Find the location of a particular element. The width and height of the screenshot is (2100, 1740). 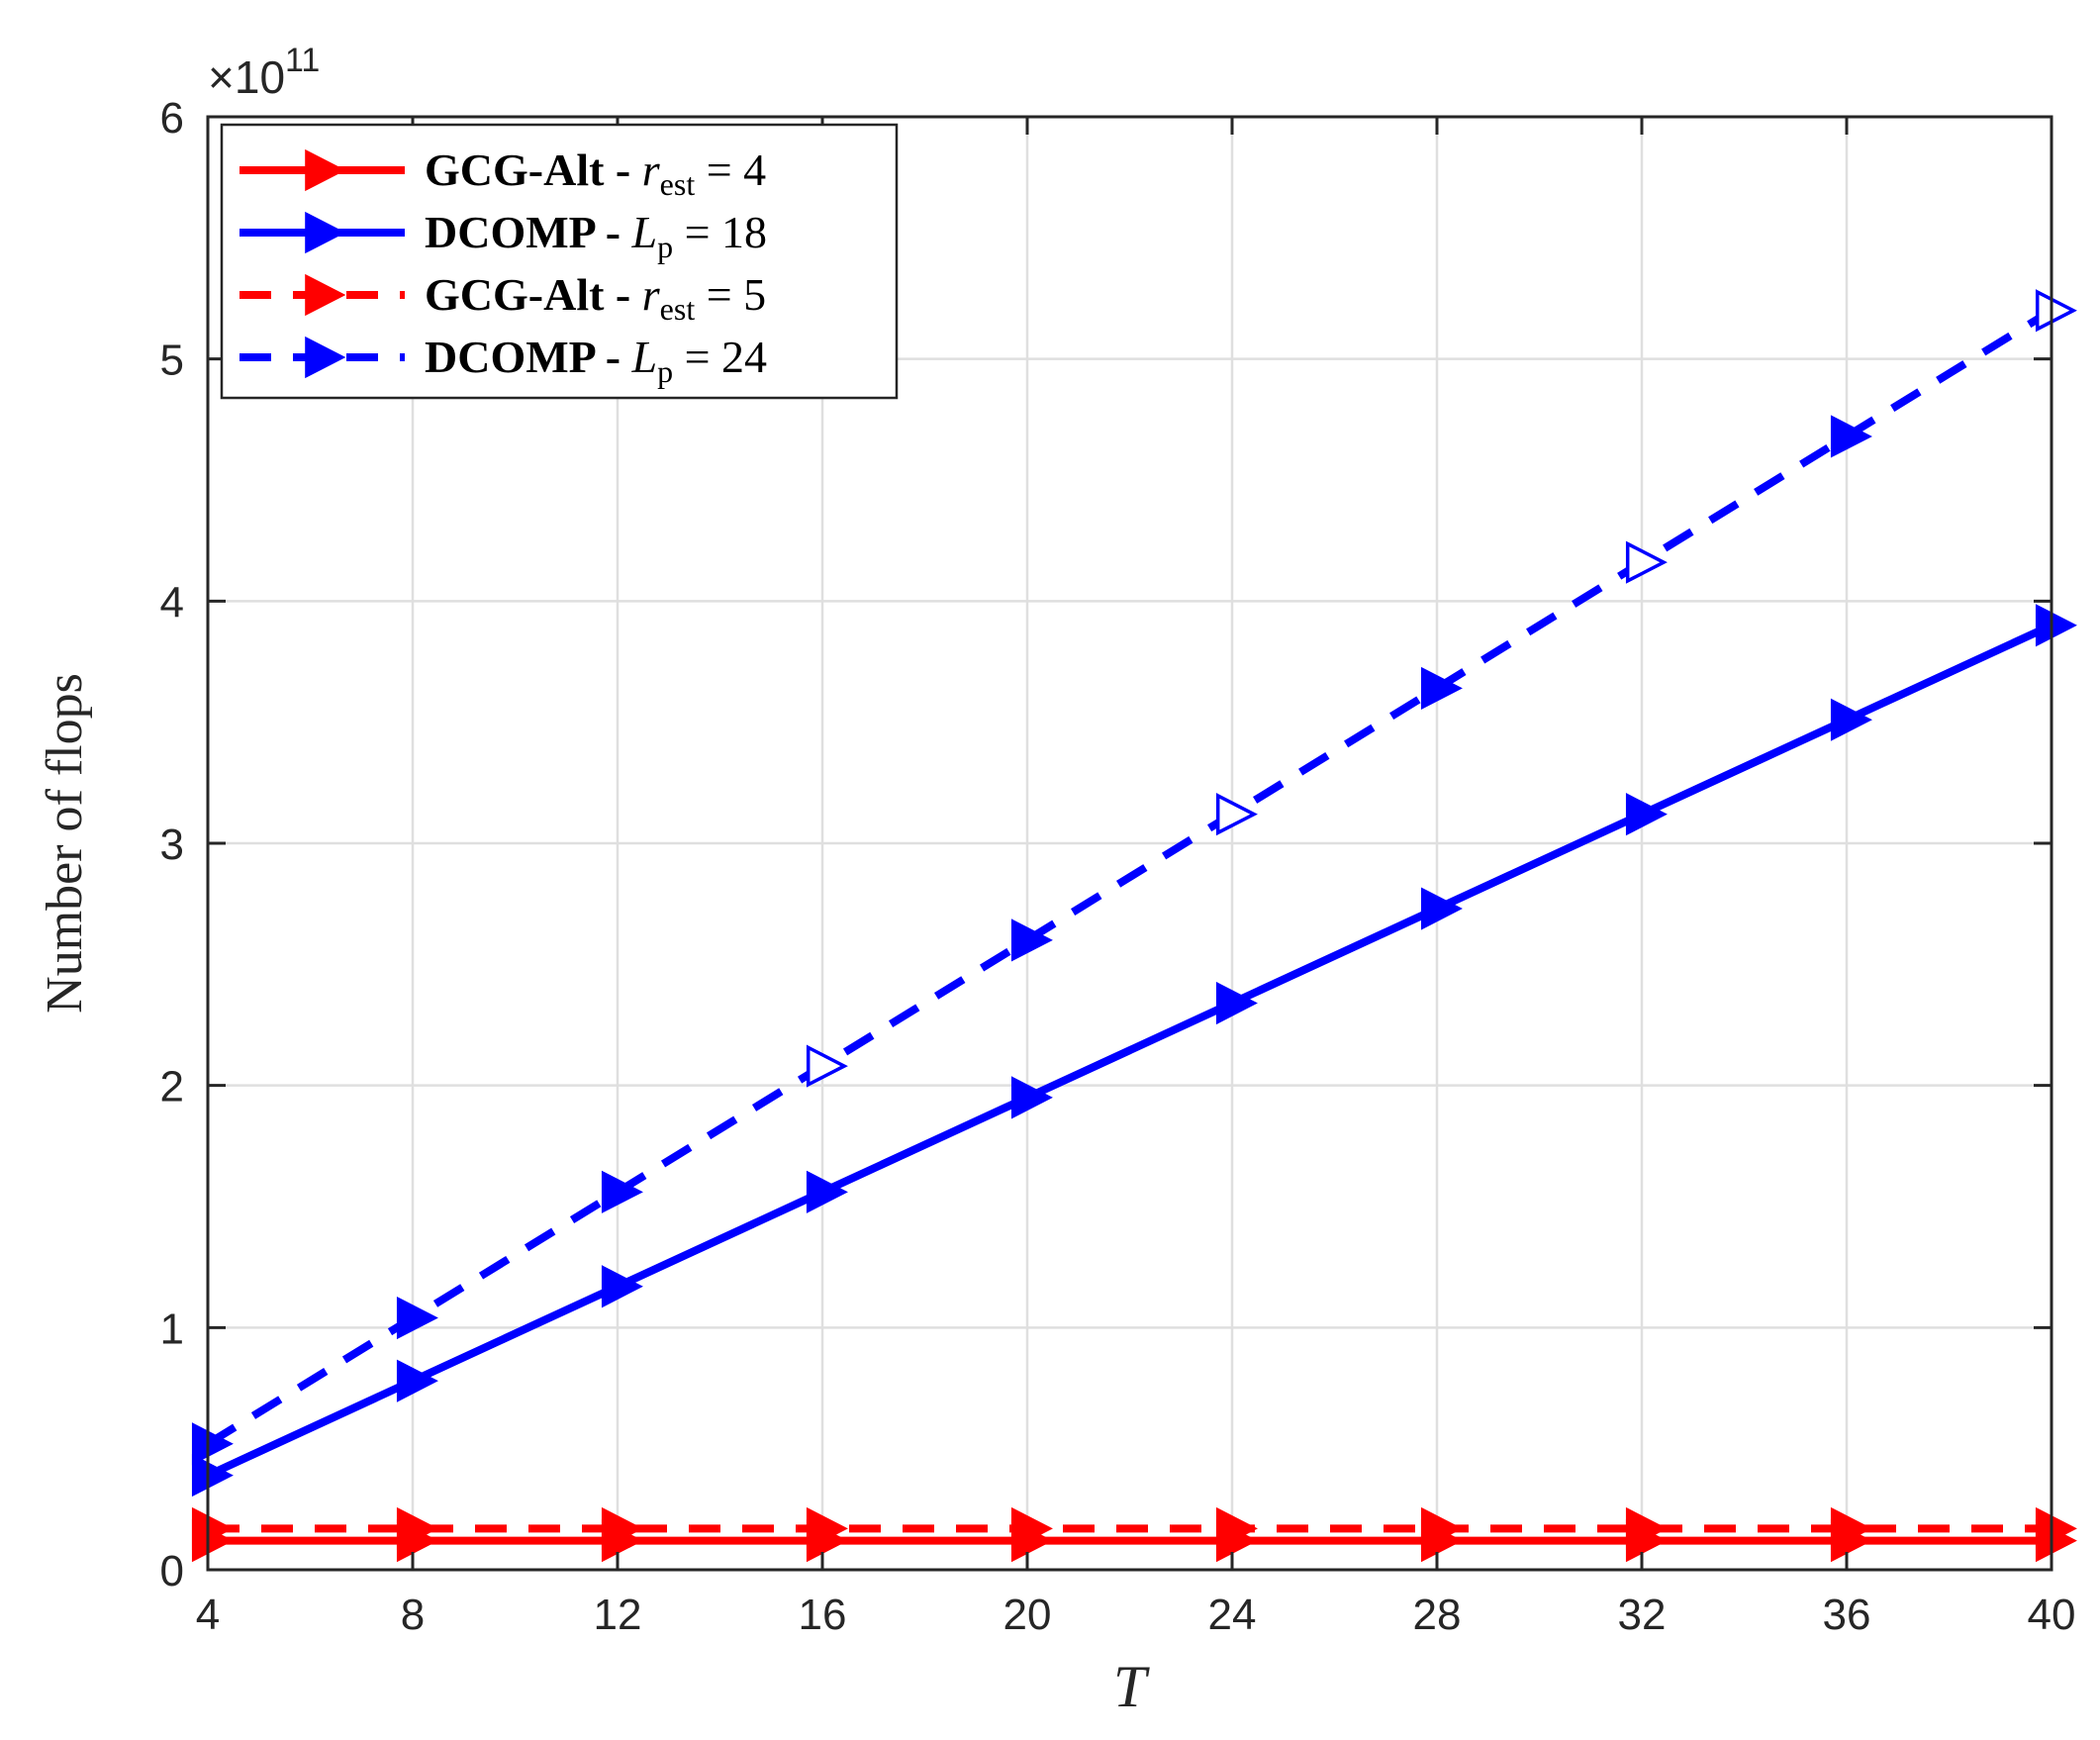

legend-label: DCOMP - Lp = 24 is located at coordinates (596, 360).